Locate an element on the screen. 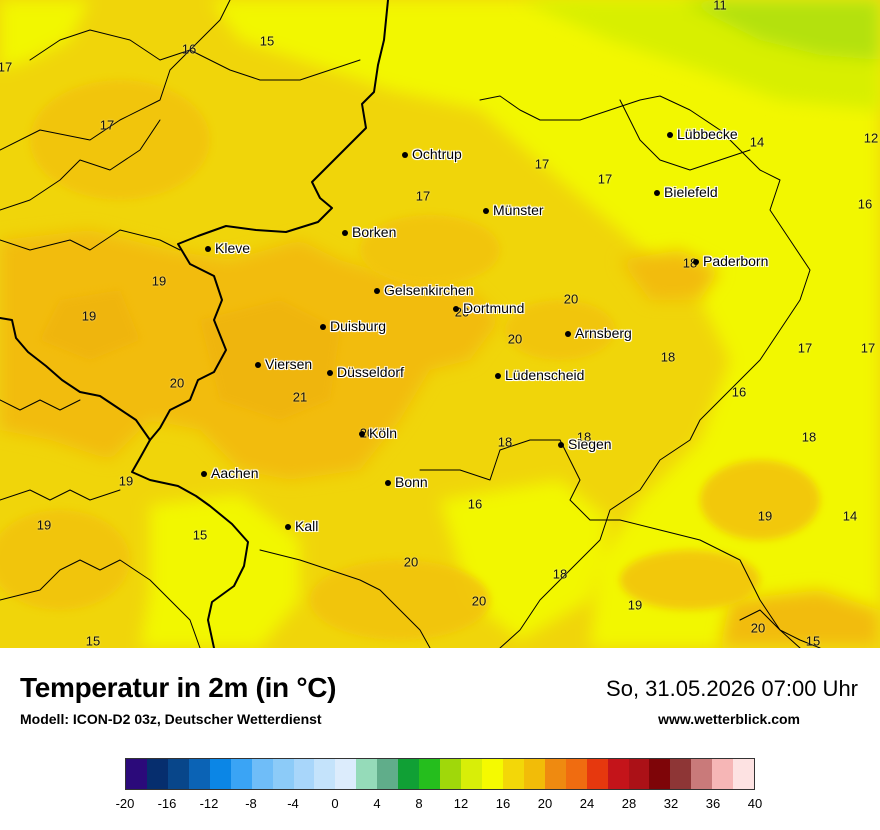  city-name: Siegen is located at coordinates (590, 444).